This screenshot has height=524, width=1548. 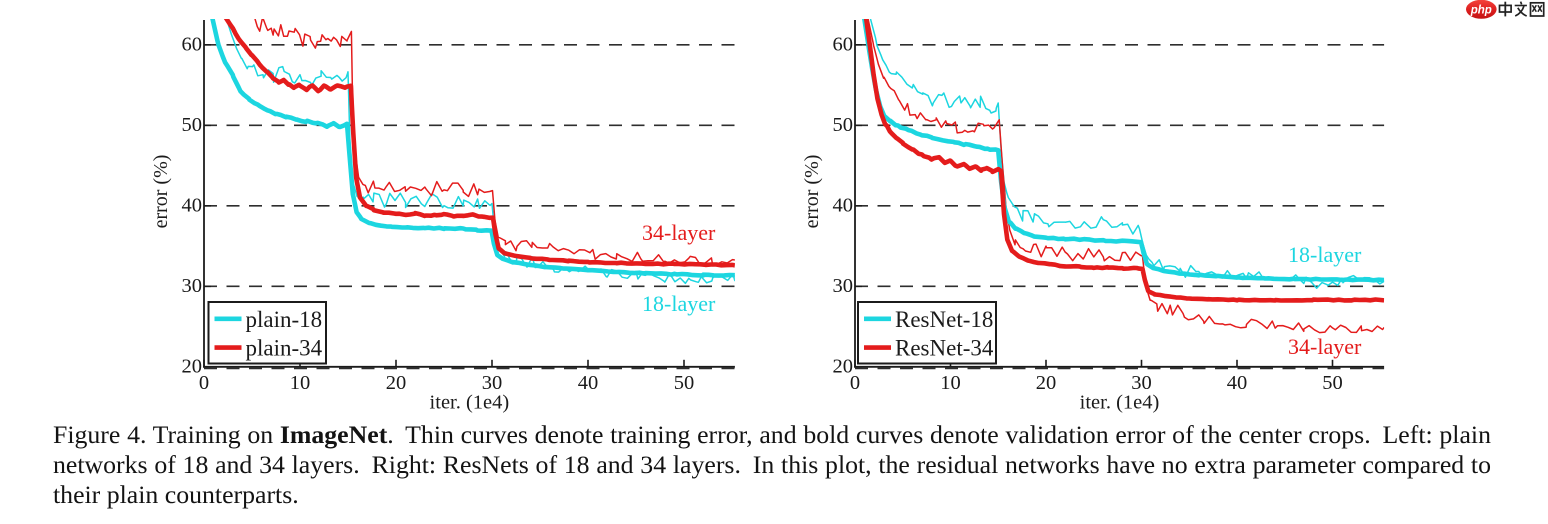 What do you see at coordinates (1481, 11) in the screenshot?
I see `svg-text: php` at bounding box center [1481, 11].